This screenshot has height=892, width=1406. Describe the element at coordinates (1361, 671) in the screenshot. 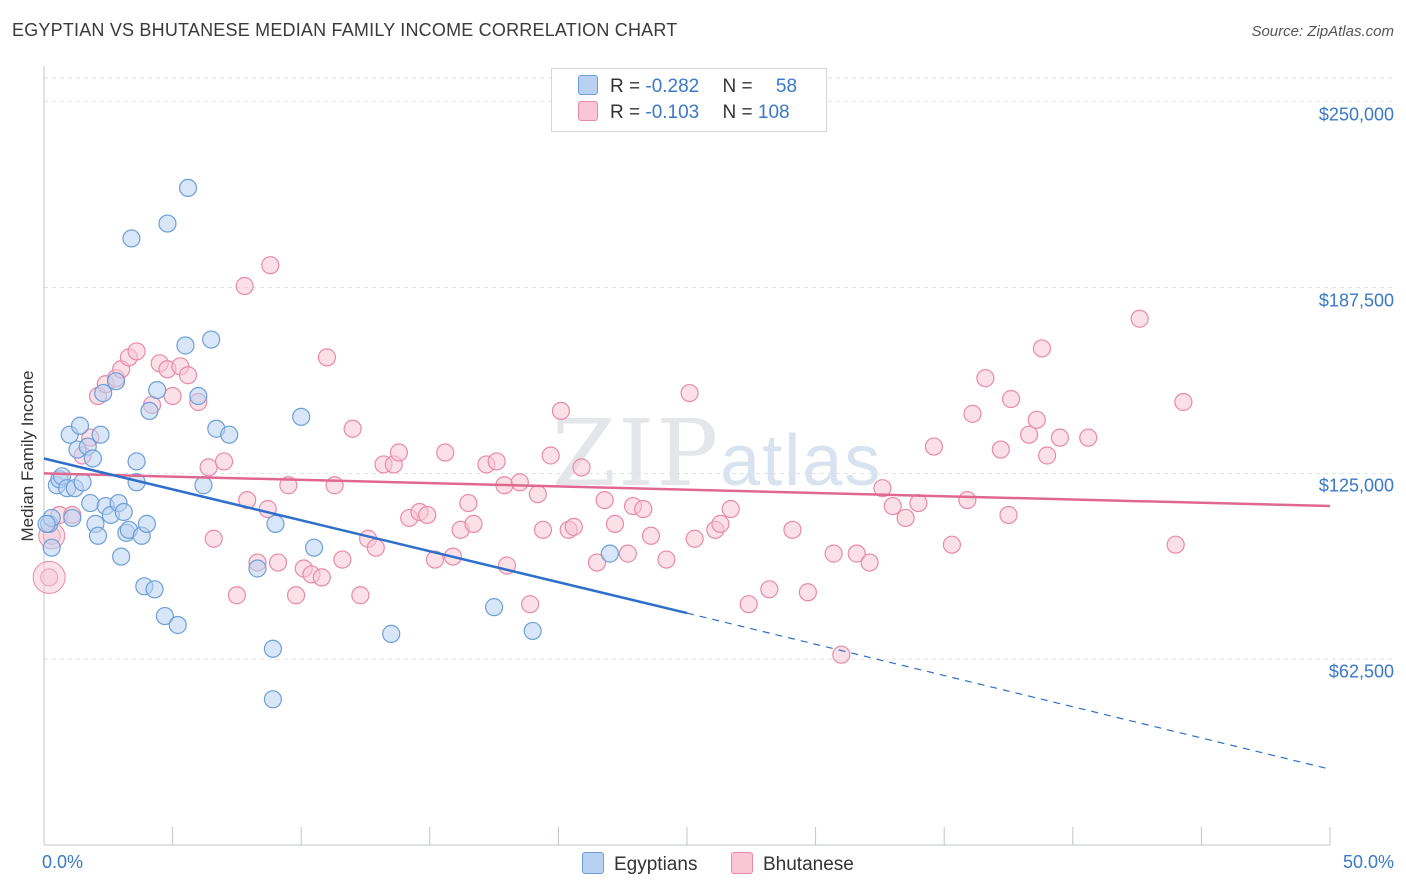

I see `y-tick-label: $62,500` at that location.